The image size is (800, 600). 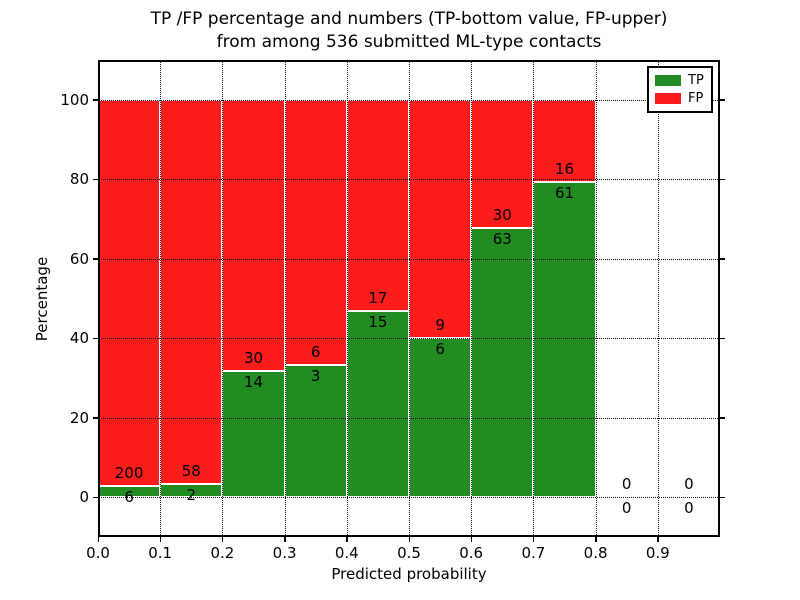 What do you see at coordinates (564, 169) in the screenshot?
I see `fp-count-label: 16` at bounding box center [564, 169].